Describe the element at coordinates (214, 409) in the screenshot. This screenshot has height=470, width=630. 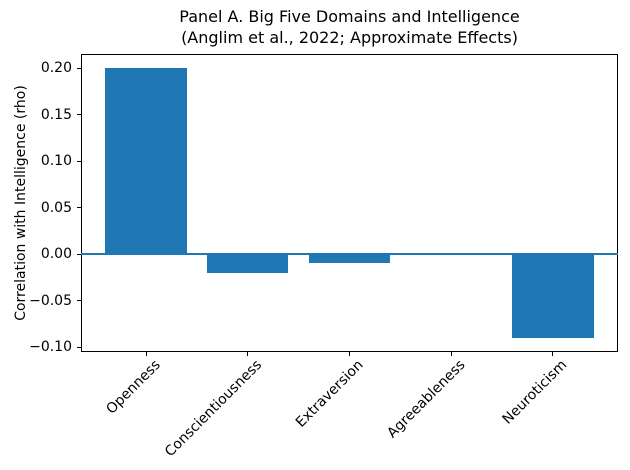
I see `x-tick-label-conscientiousness: Conscientiousness` at that location.